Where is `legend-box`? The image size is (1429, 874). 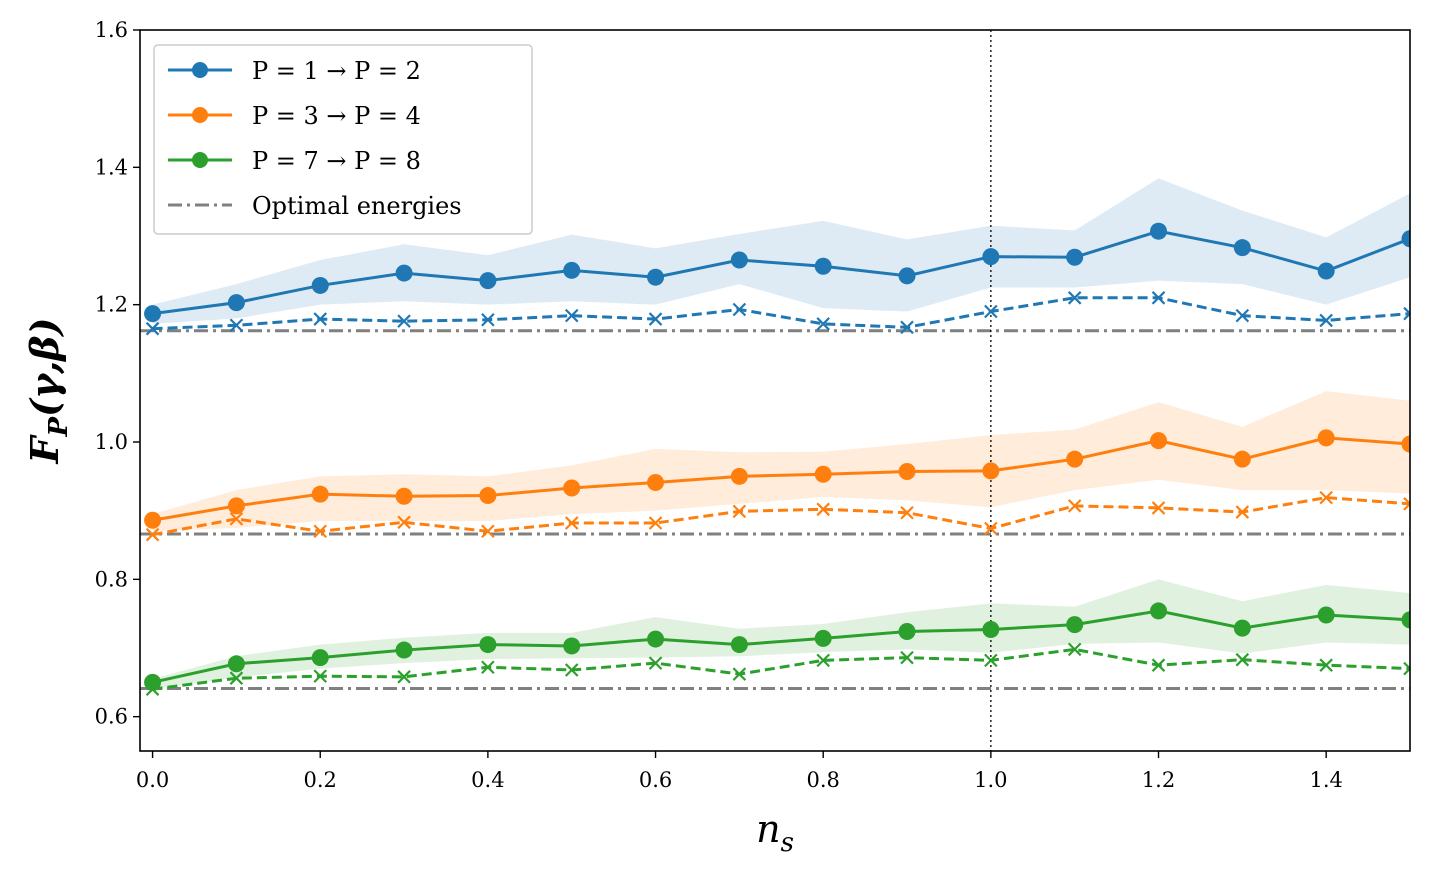
legend-box is located at coordinates (343, 139).